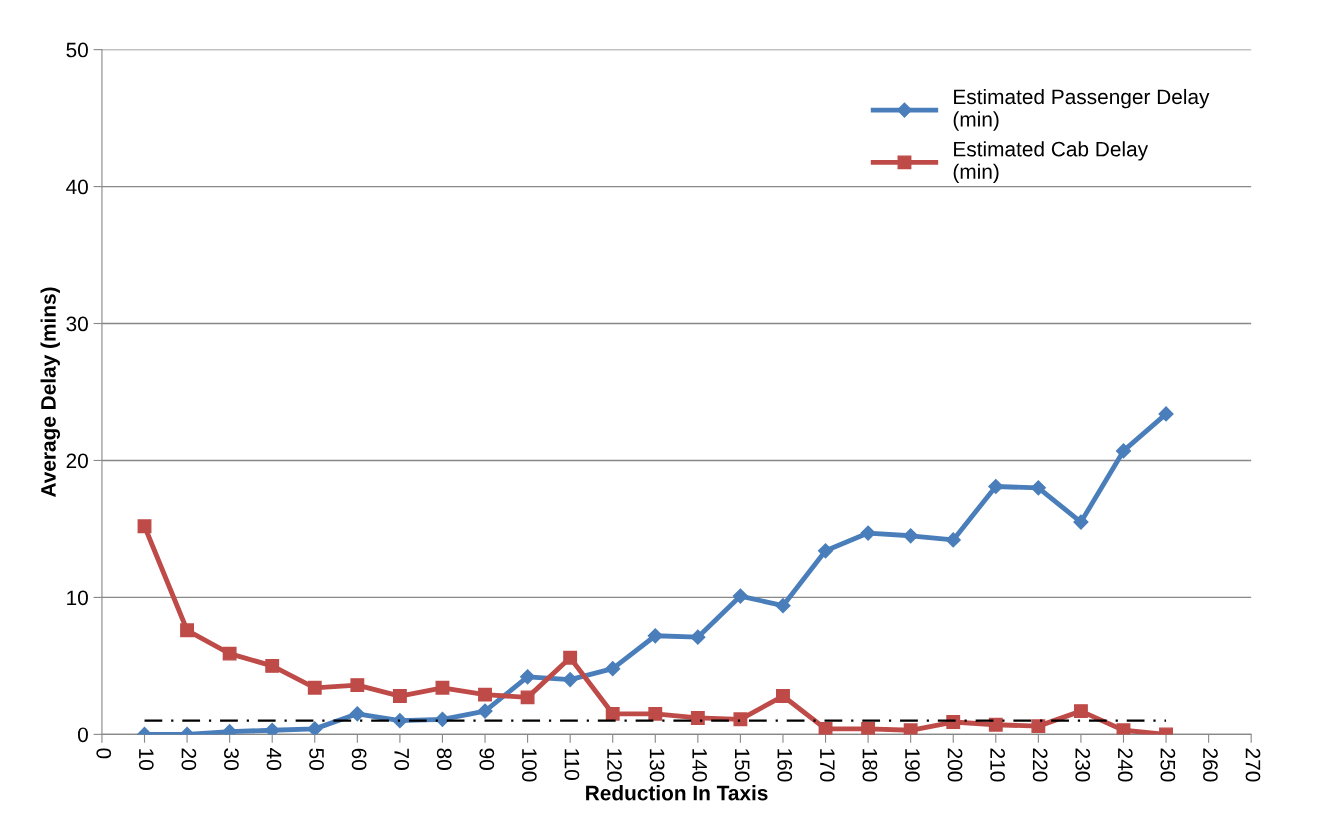 The width and height of the screenshot is (1324, 827). Describe the element at coordinates (955, 765) in the screenshot. I see `x-tick-label: 200` at that location.